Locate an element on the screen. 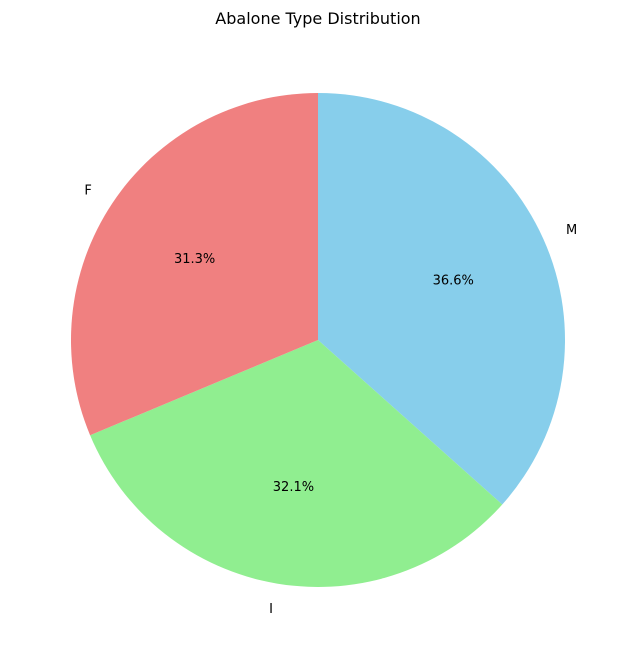 This screenshot has width=636, height=658. pct-label-i: 32.1% is located at coordinates (293, 487).